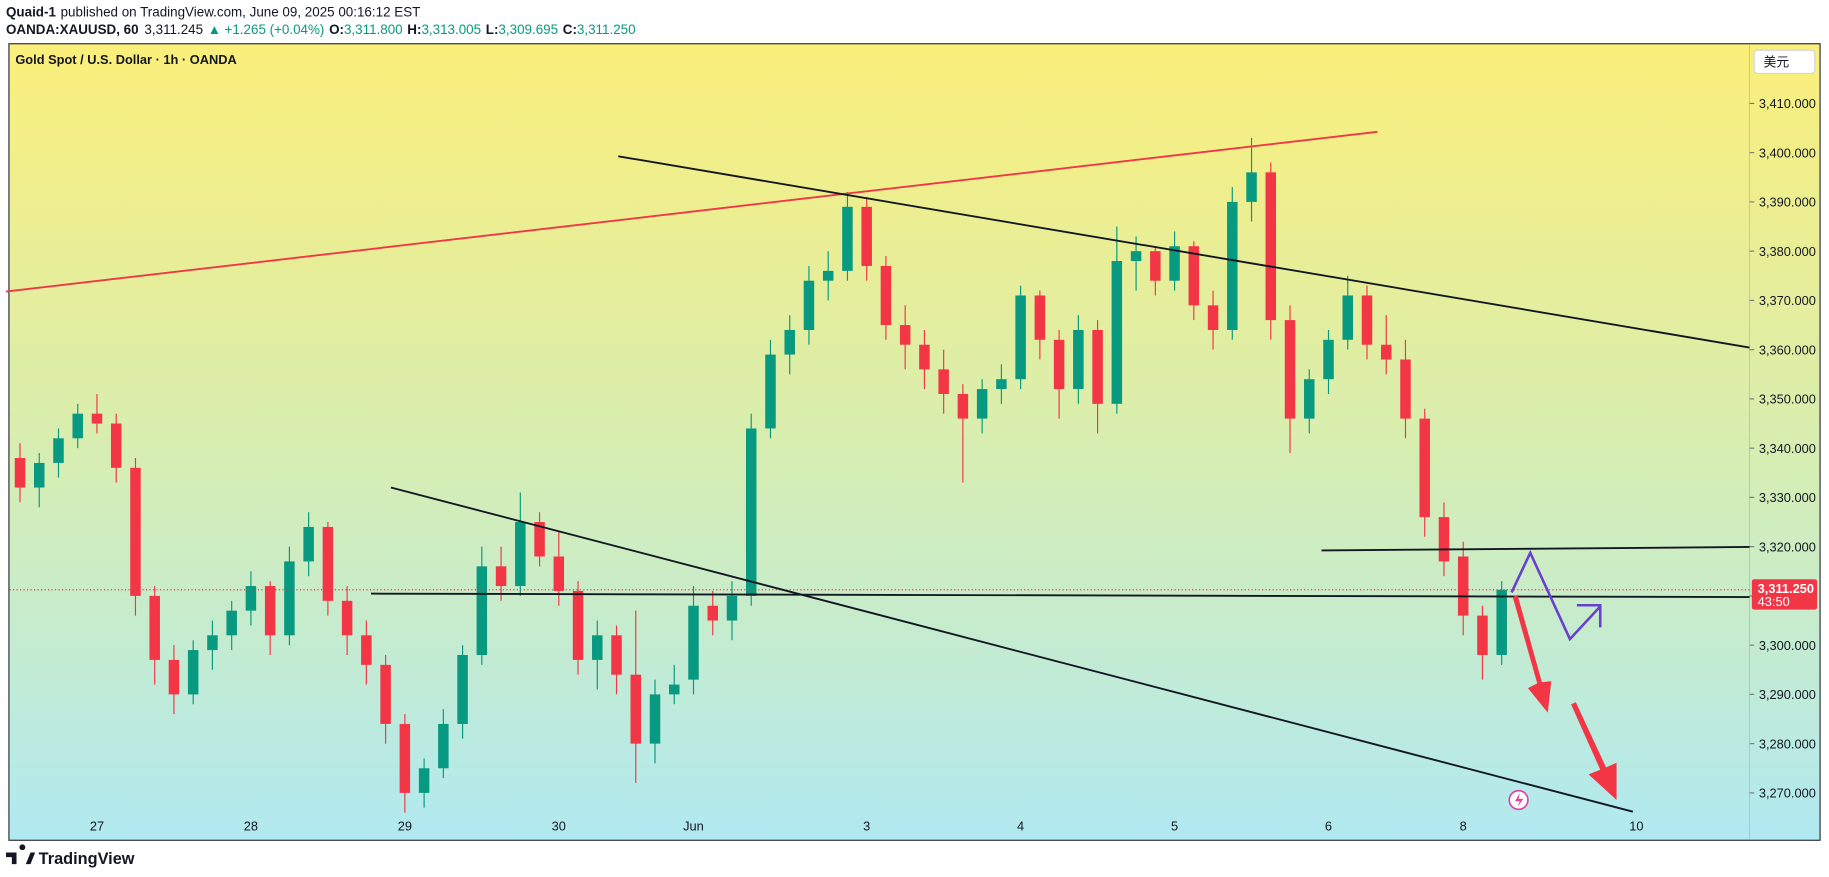  What do you see at coordinates (1787, 399) in the screenshot?
I see `y-tick-label: 3,350.000` at bounding box center [1787, 399].